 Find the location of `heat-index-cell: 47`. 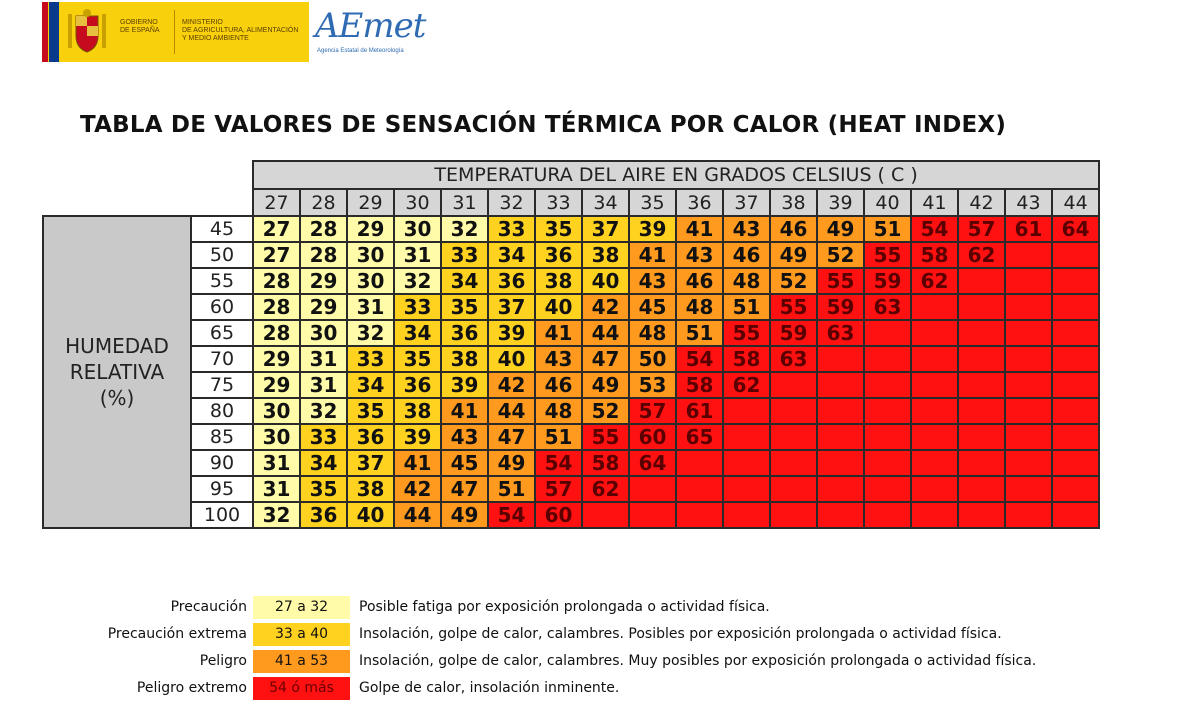

heat-index-cell: 47 is located at coordinates (511, 437).